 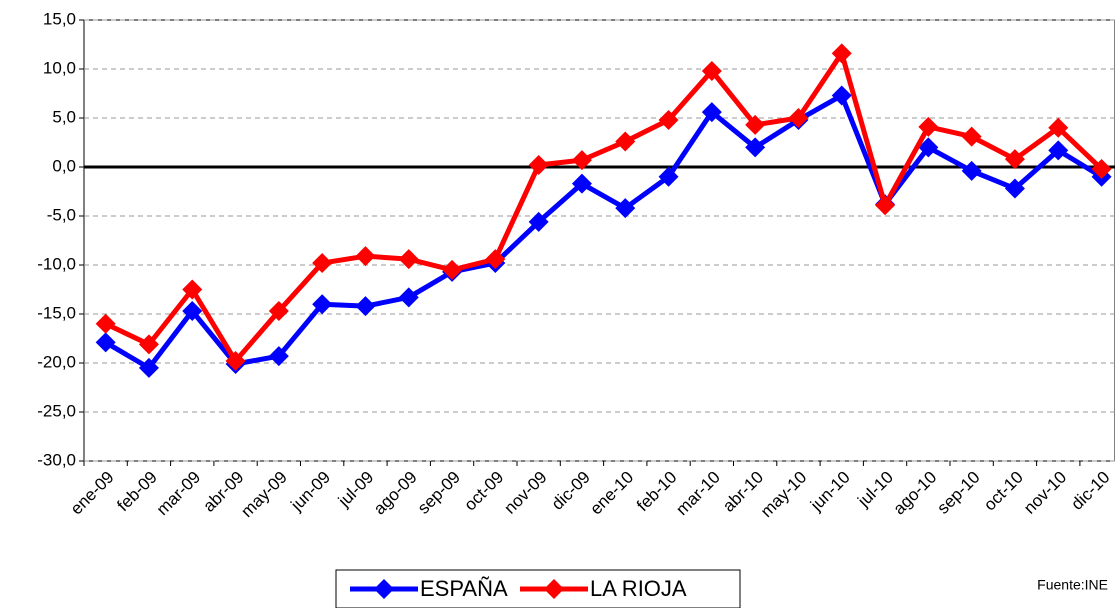 What do you see at coordinates (1072, 585) in the screenshot?
I see `source-note: Fuente:INE` at bounding box center [1072, 585].